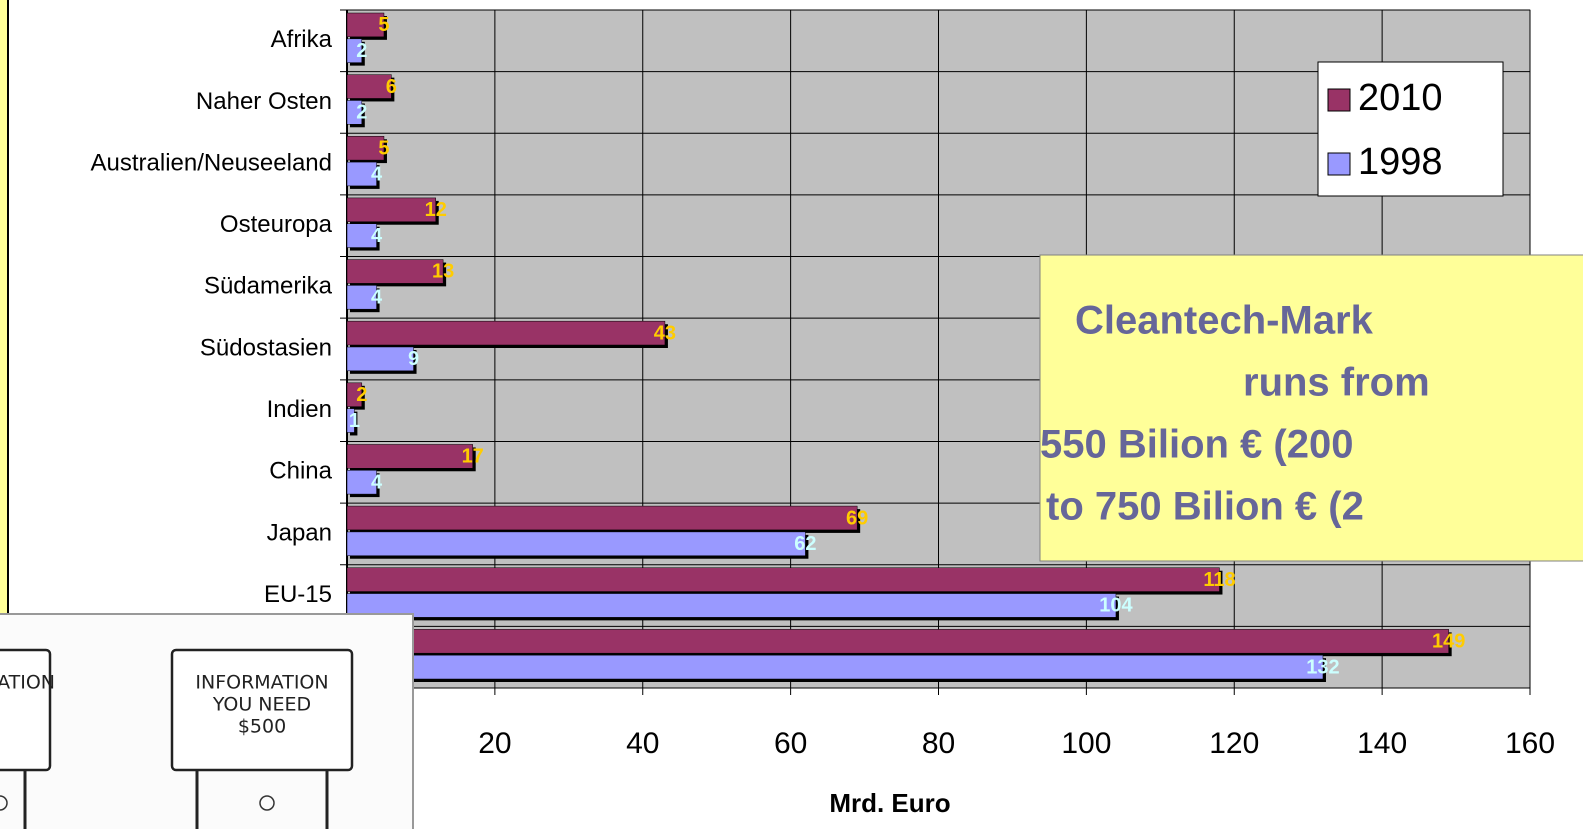 This screenshot has height=829, width=1583. Describe the element at coordinates (642, 743) in the screenshot. I see `x-tick-label: 40` at that location.